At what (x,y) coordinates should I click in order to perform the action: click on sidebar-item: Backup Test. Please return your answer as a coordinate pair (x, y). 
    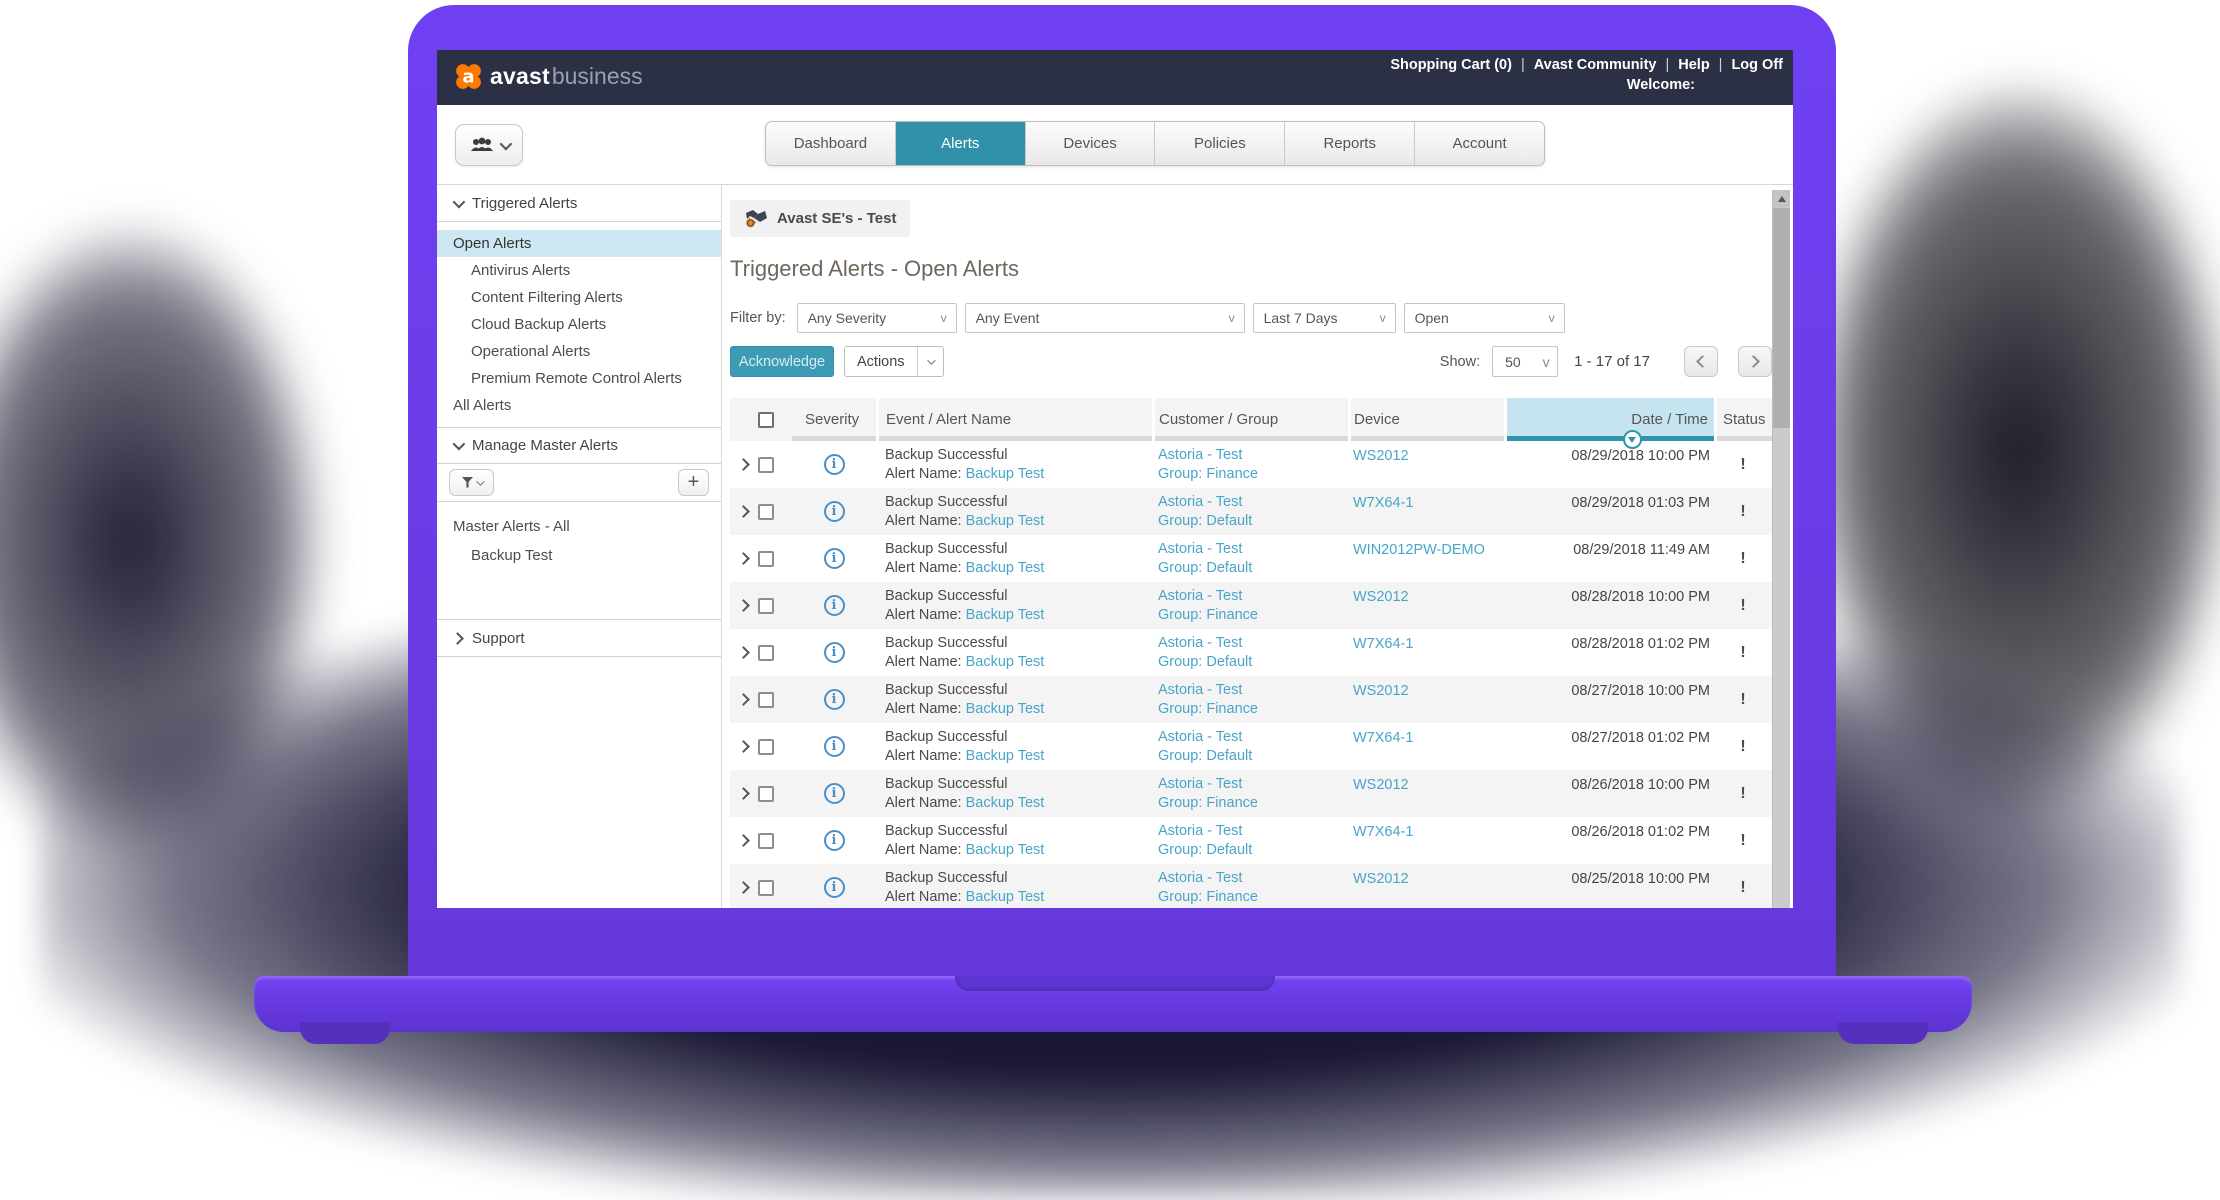
    Looking at the image, I should click on (579, 555).